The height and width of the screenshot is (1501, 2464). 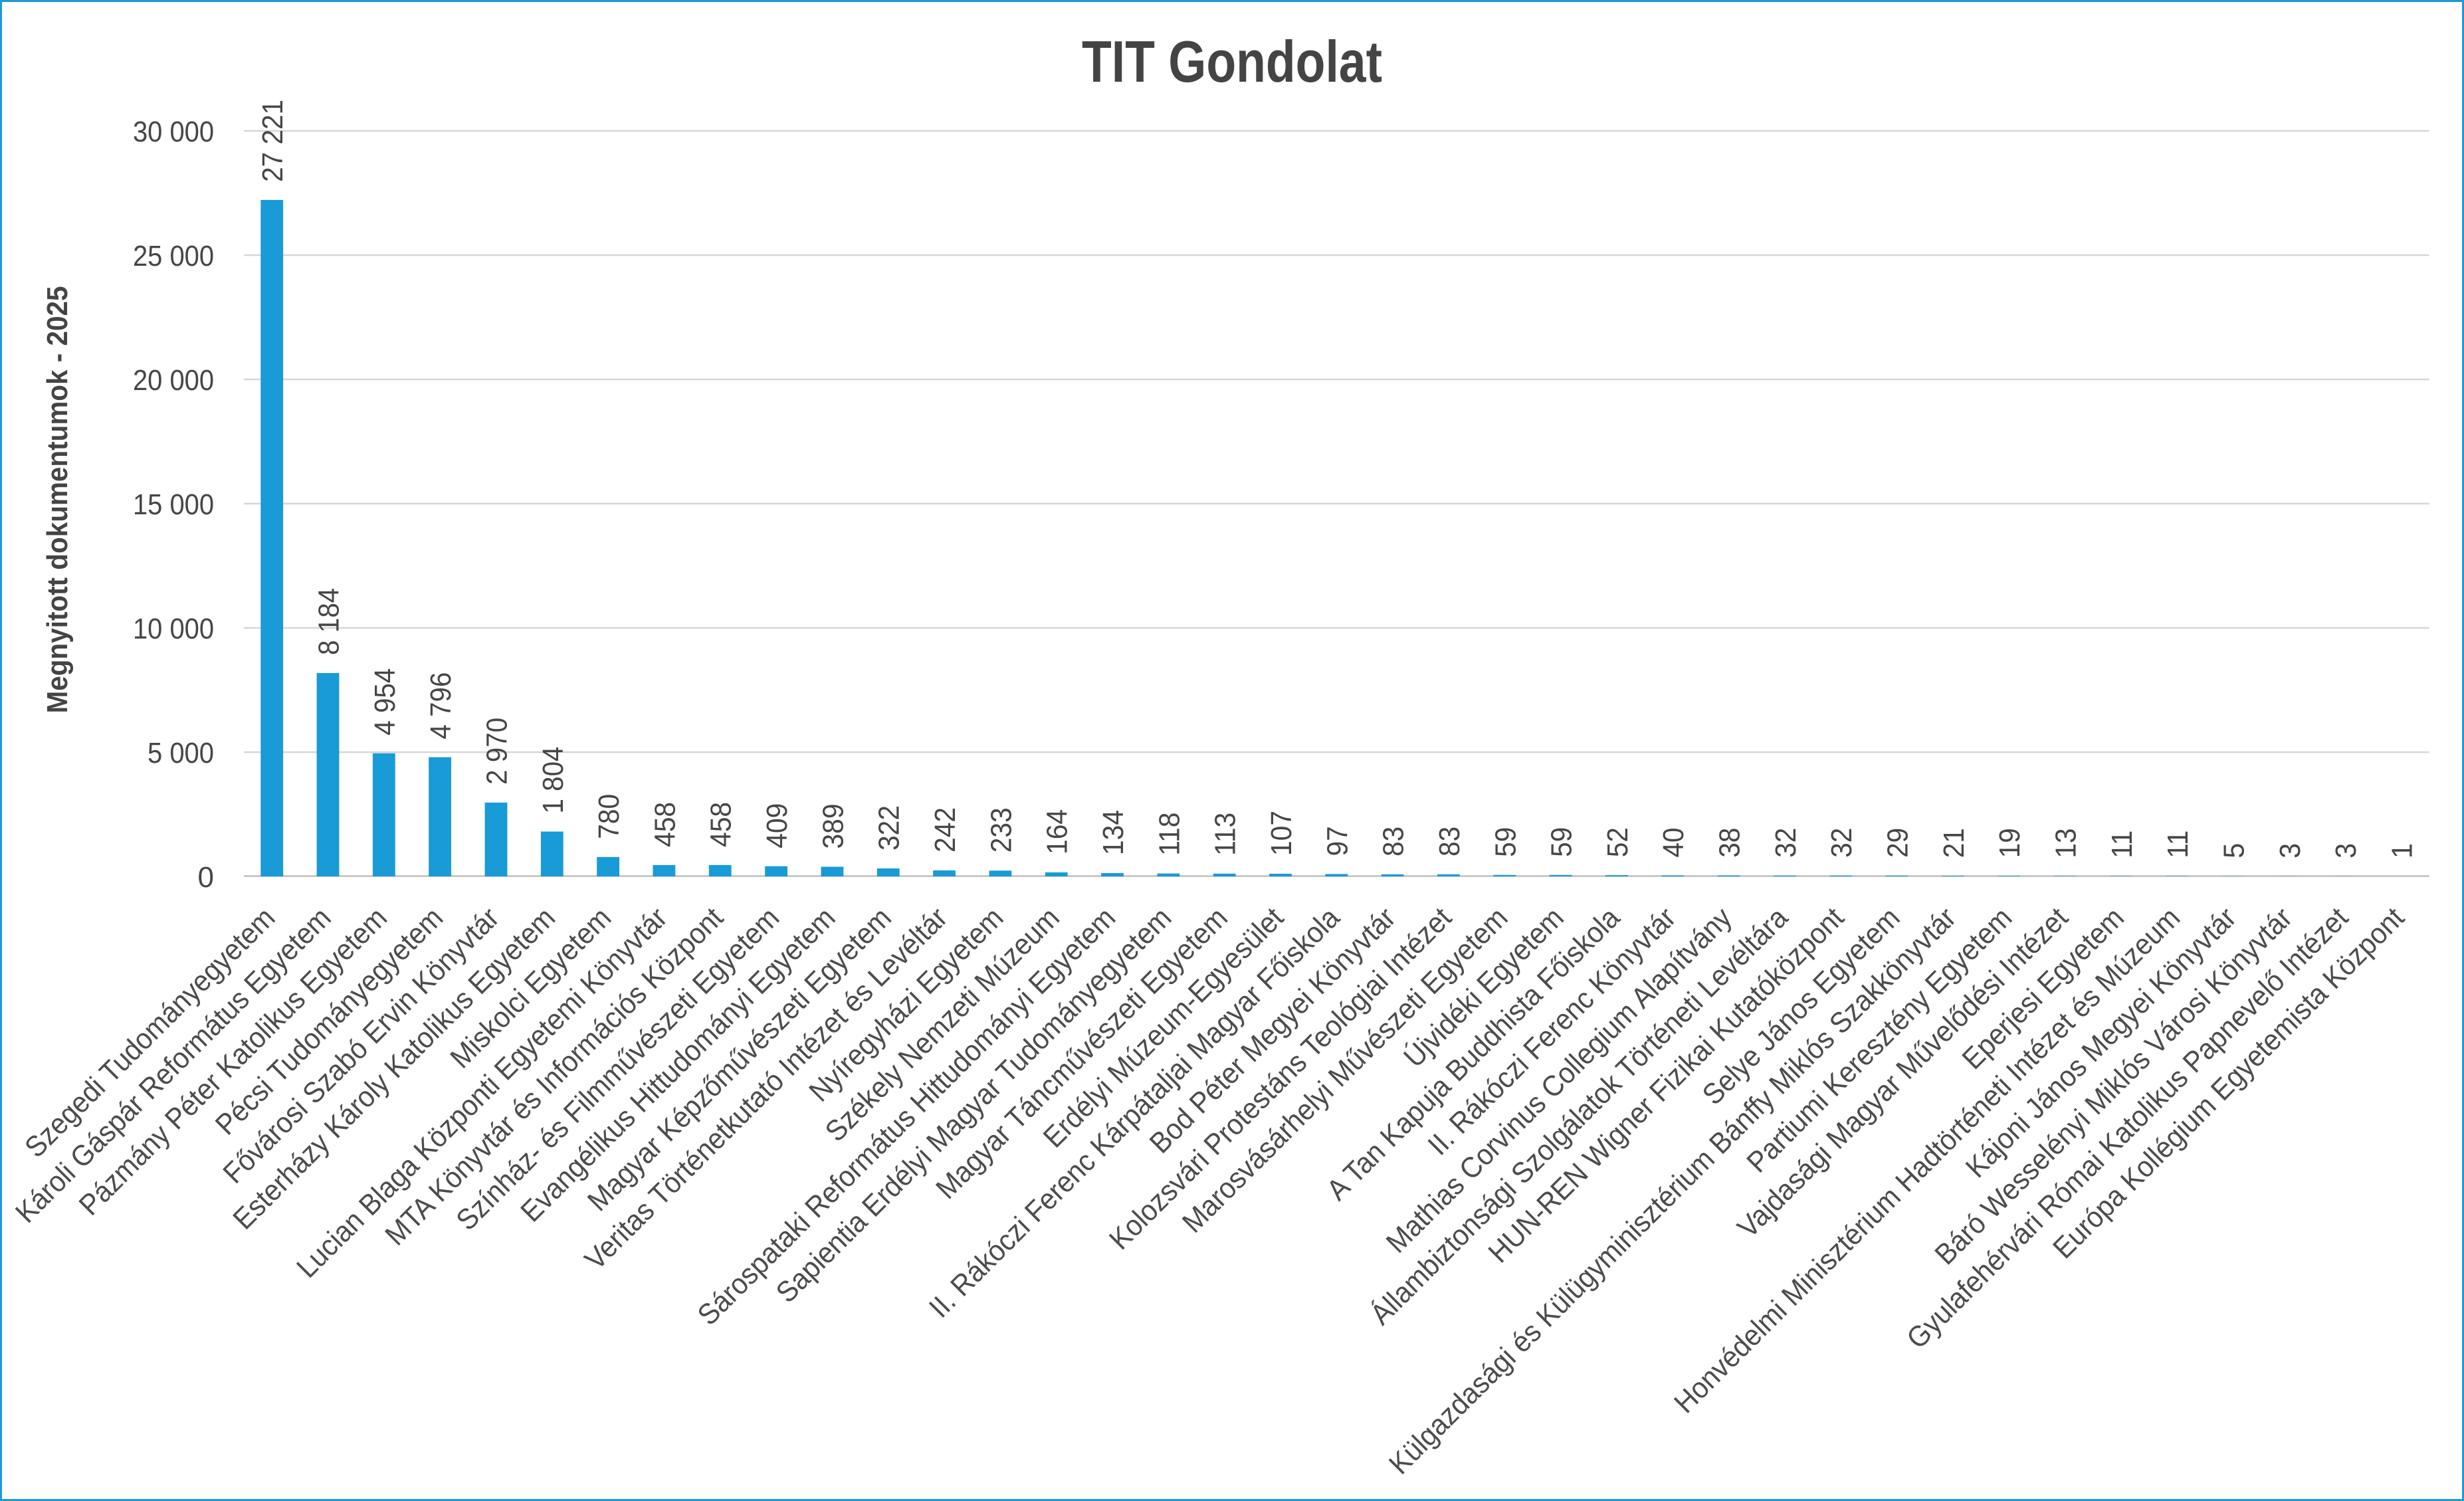 What do you see at coordinates (385, 702) in the screenshot?
I see `svg-text: 4 954` at bounding box center [385, 702].